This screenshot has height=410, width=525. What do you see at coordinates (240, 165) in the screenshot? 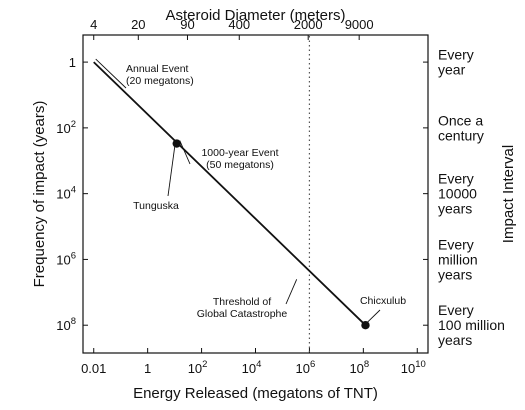
I see `thousand-year-label: (50 megatons)` at bounding box center [240, 165].